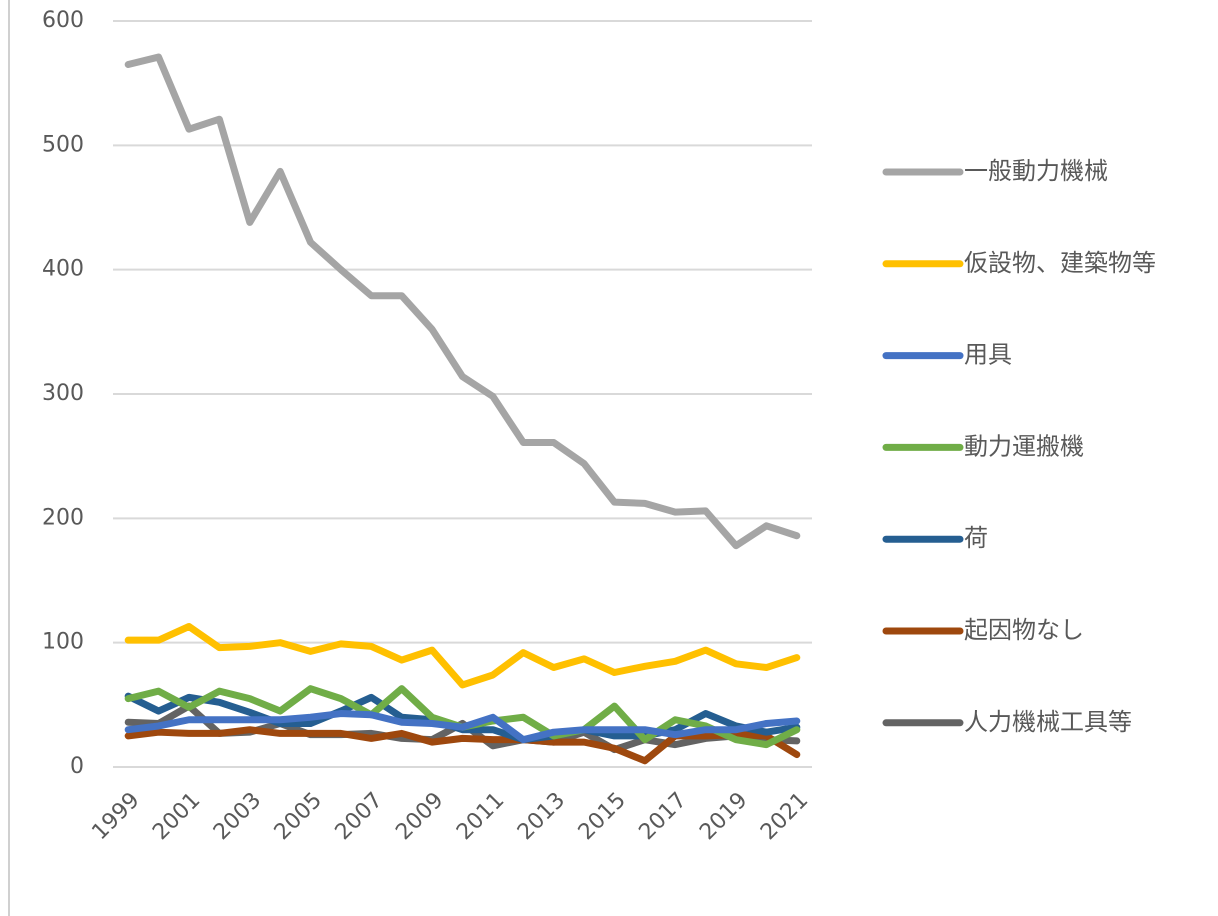 The height and width of the screenshot is (916, 1218). I want to click on y-tick-label: 0, so click(77, 766).